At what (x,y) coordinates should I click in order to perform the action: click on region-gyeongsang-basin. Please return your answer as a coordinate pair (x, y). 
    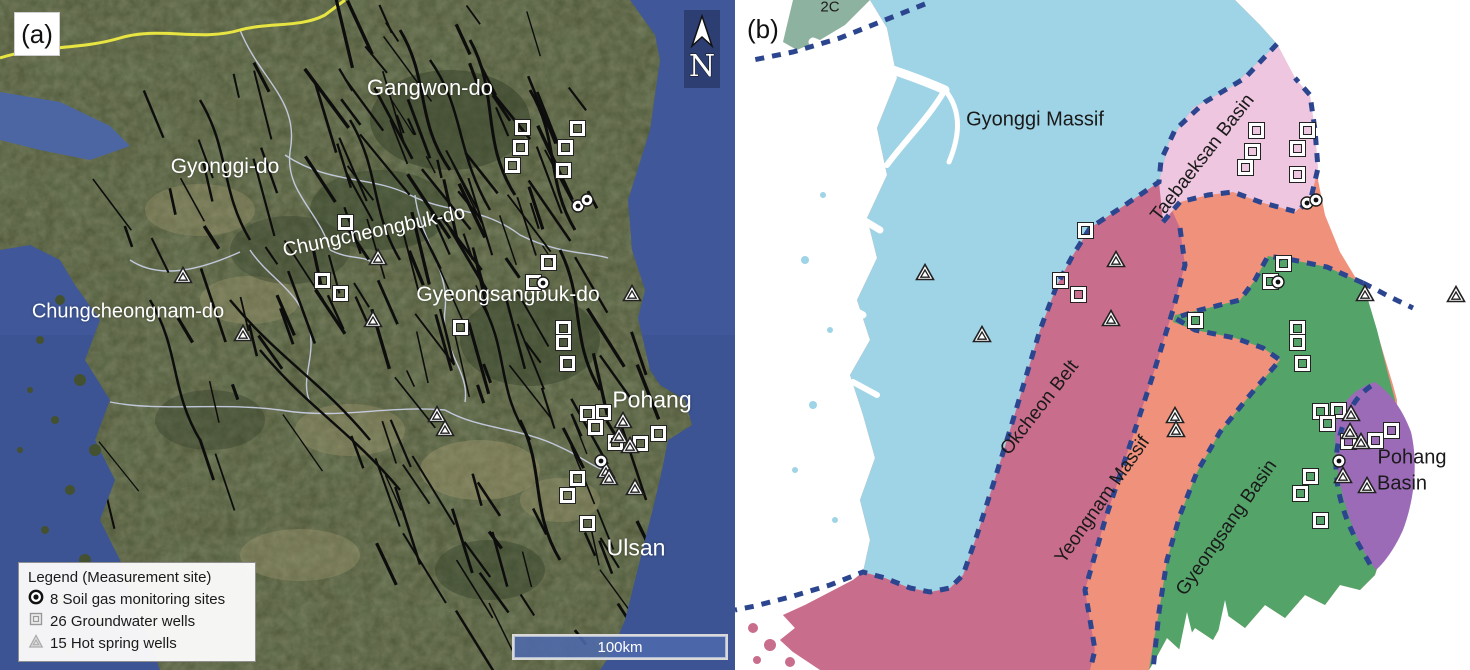
    Looking at the image, I should click on (1272, 463).